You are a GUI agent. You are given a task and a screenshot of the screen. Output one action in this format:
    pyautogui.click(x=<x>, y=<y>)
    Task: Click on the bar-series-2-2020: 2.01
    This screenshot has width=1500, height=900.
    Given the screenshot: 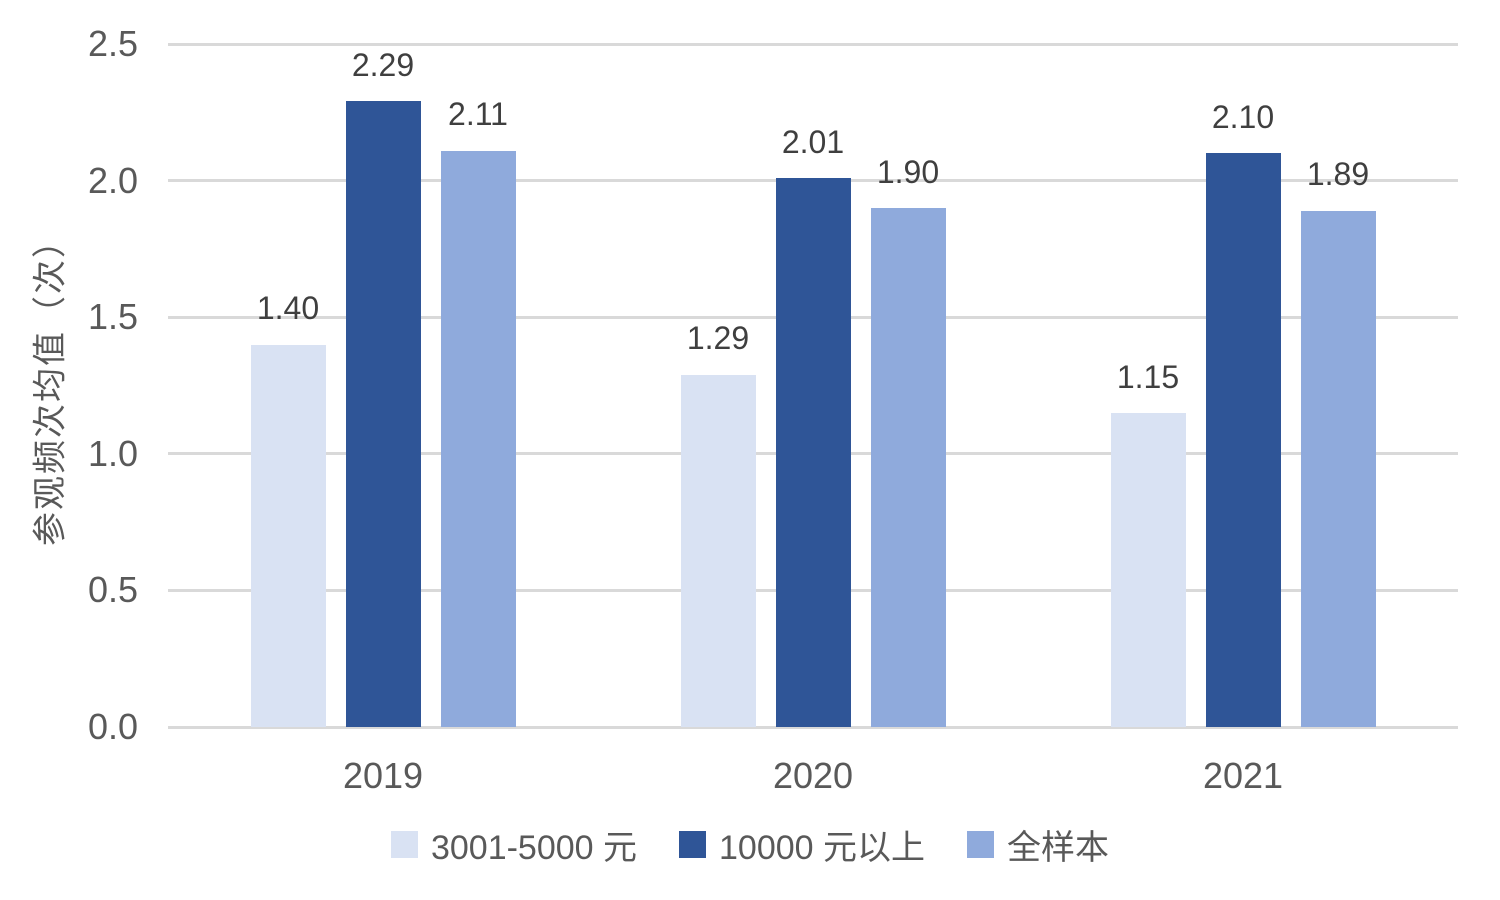 What is the action you would take?
    pyautogui.click(x=813, y=425)
    